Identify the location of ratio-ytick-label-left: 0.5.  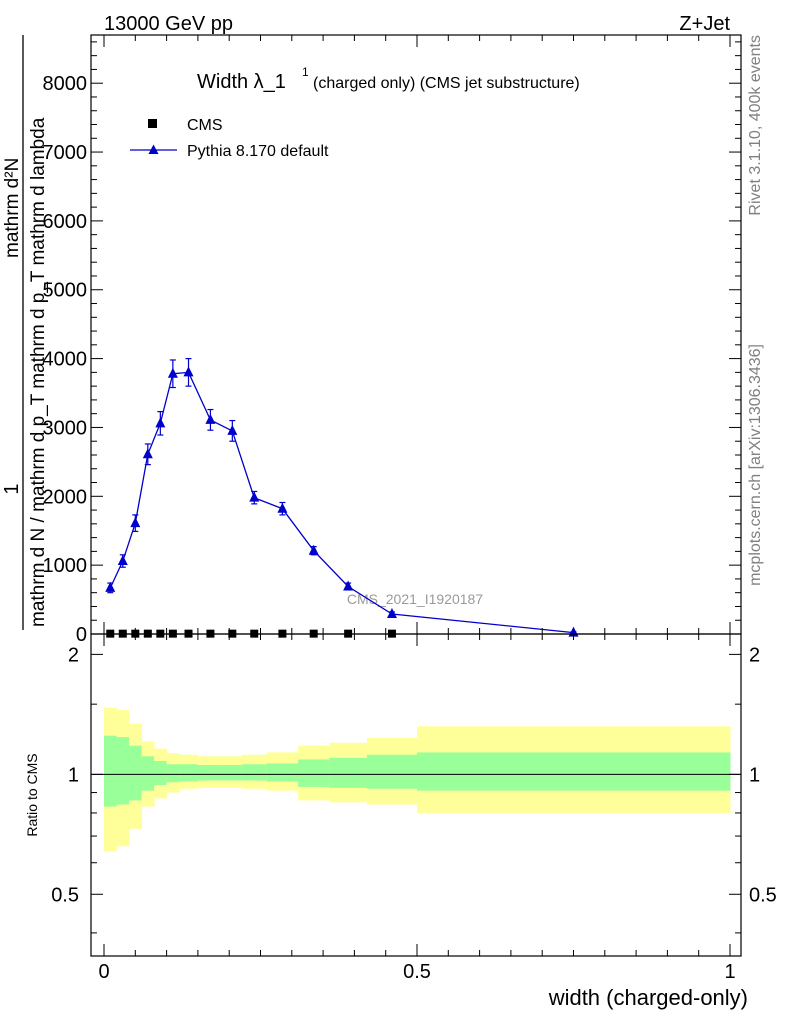
(65, 895).